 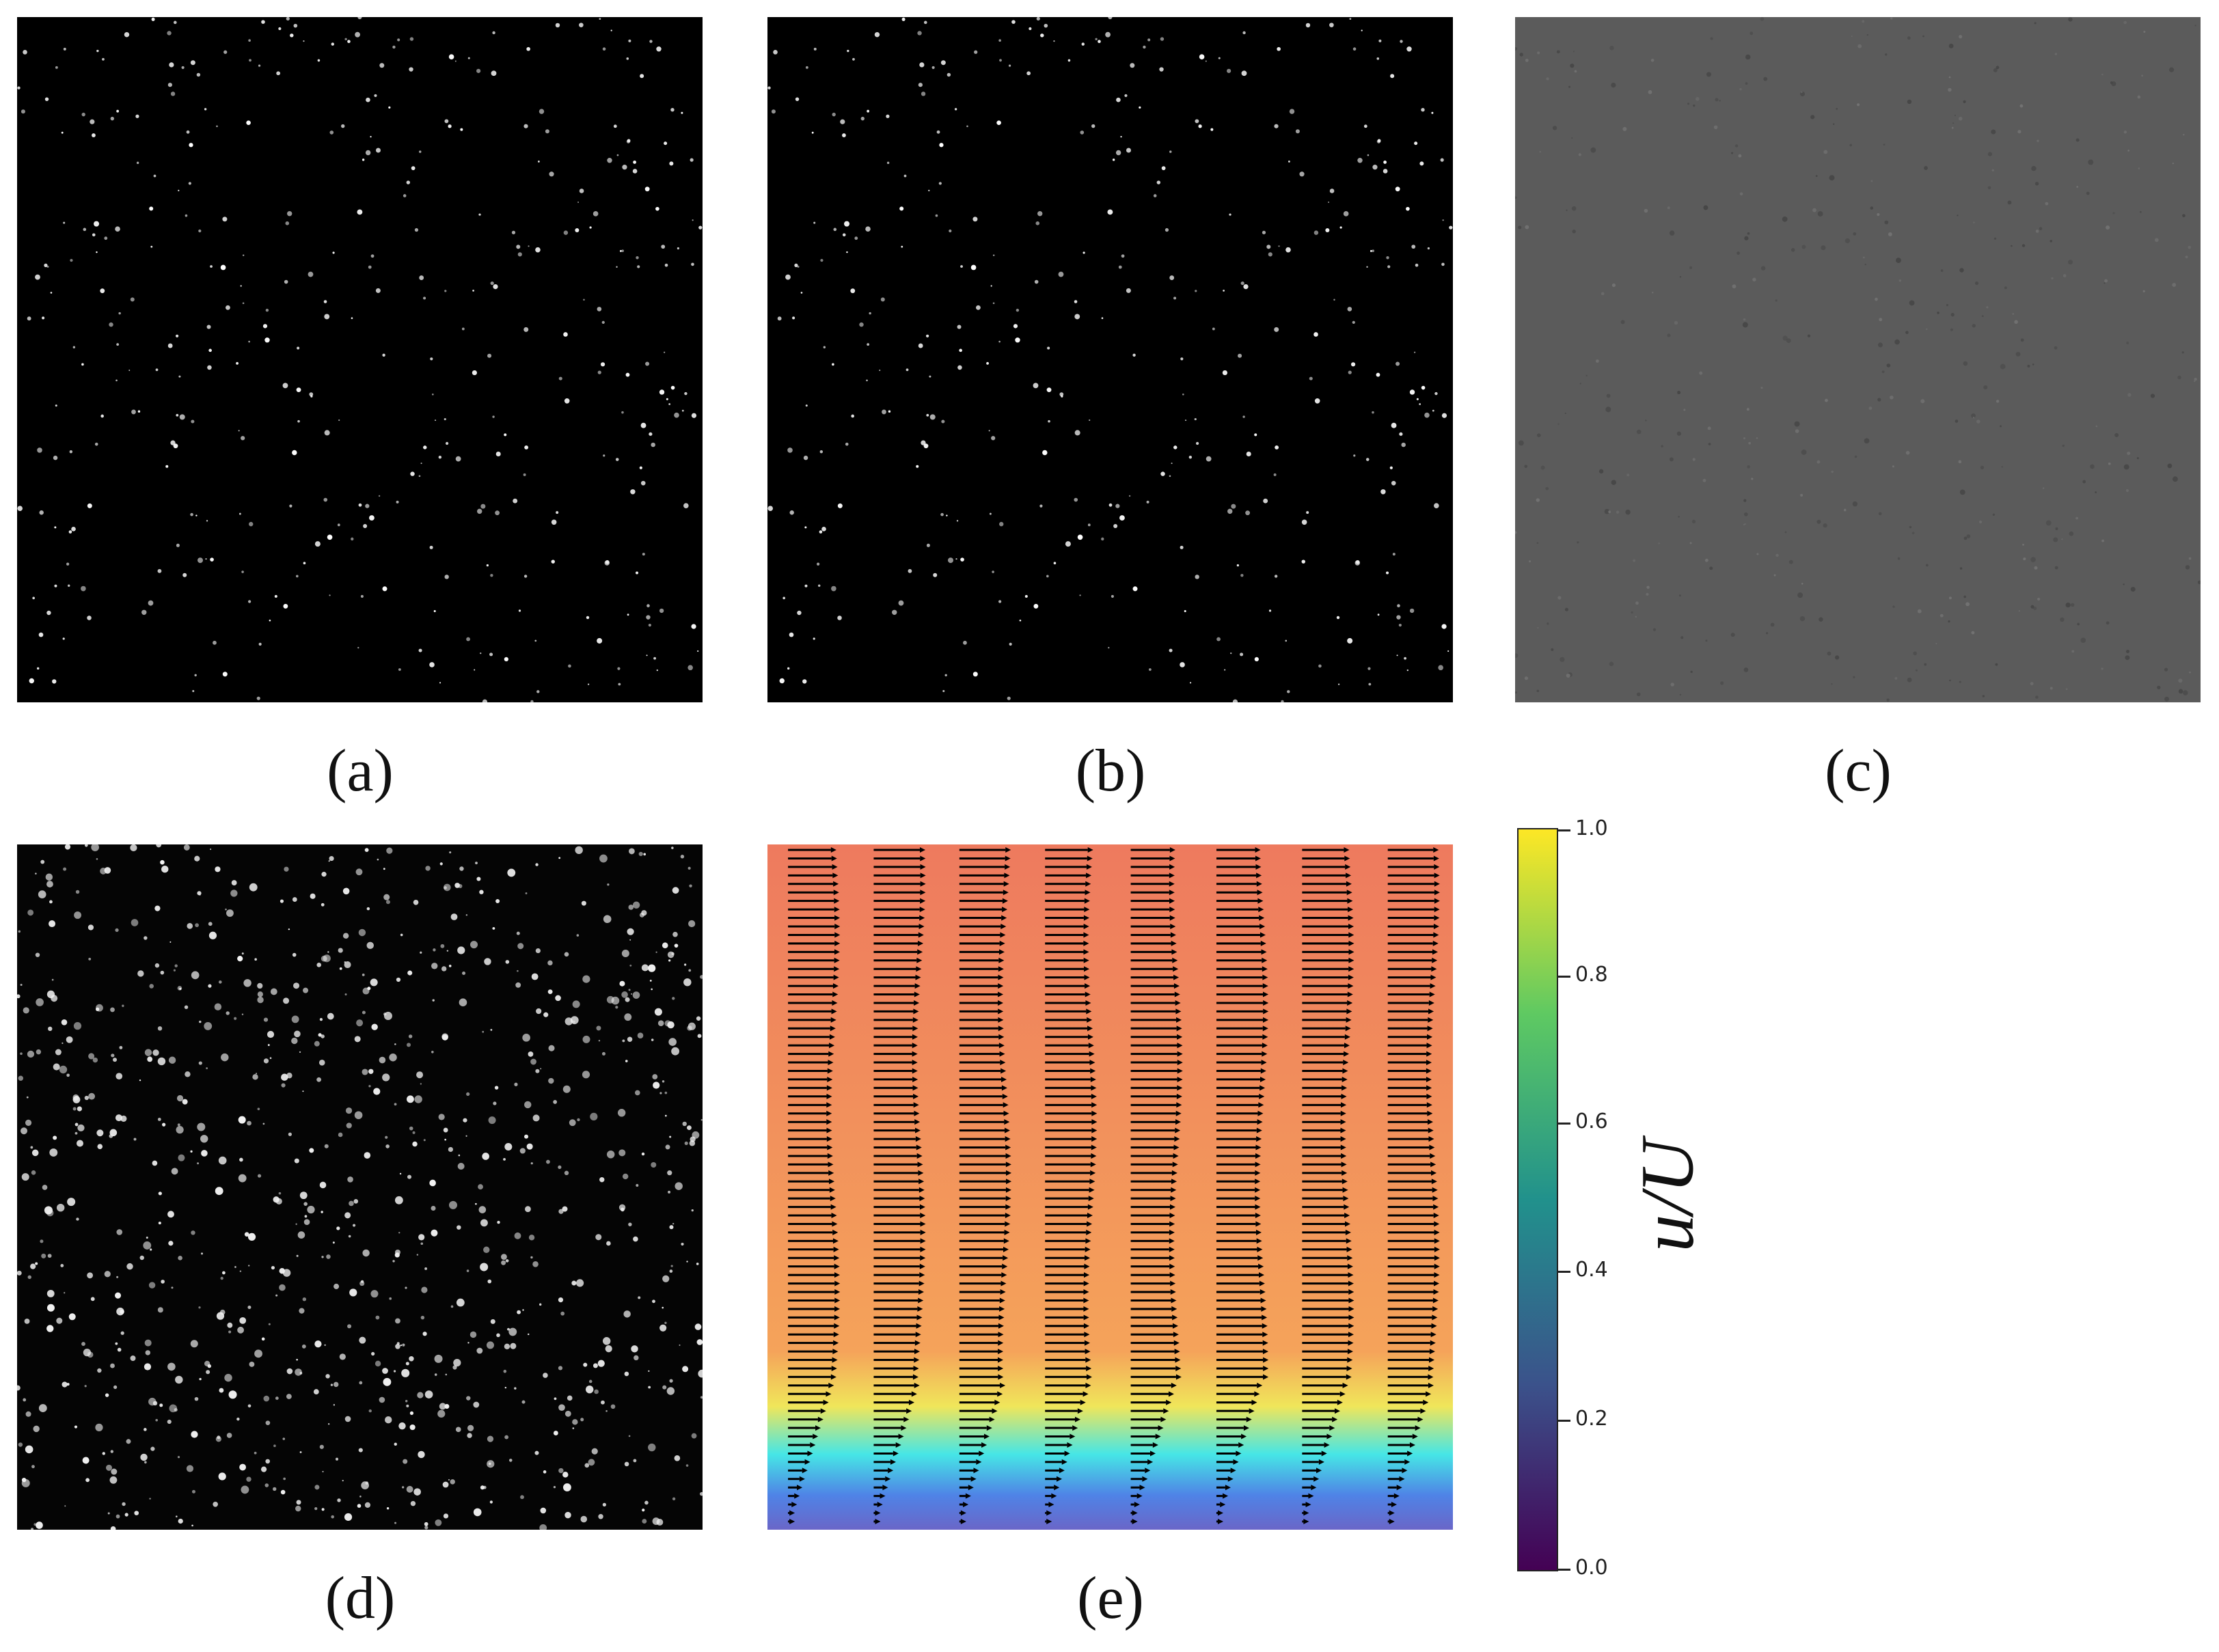 What do you see at coordinates (1591, 1419) in the screenshot?
I see `colorbar-tick-label: 0.2` at bounding box center [1591, 1419].